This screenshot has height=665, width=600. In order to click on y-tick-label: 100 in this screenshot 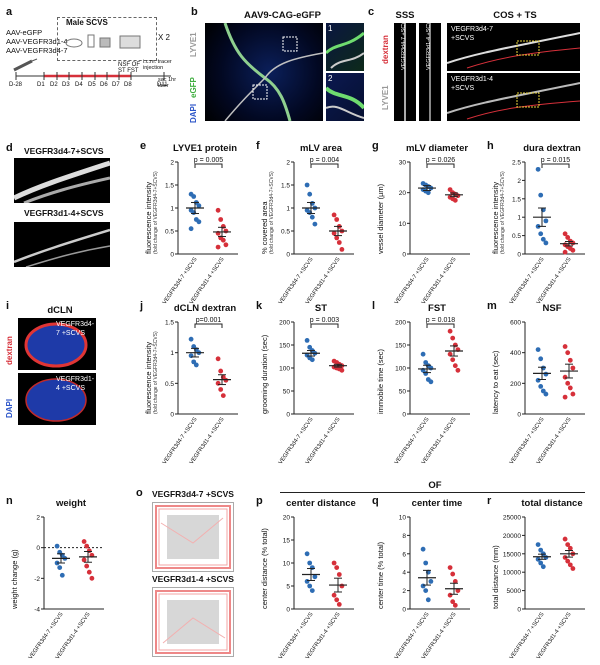, I will do `click(284, 369)`.